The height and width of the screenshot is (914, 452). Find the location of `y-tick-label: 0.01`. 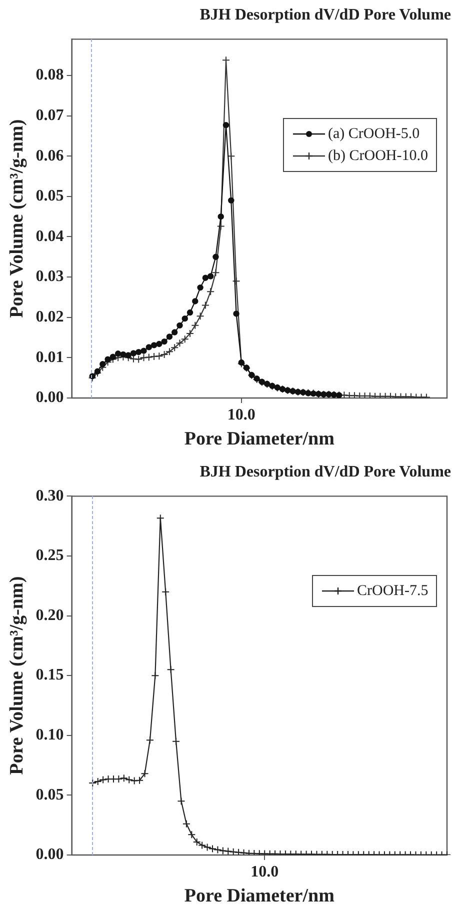

y-tick-label: 0.01 is located at coordinates (50, 357).